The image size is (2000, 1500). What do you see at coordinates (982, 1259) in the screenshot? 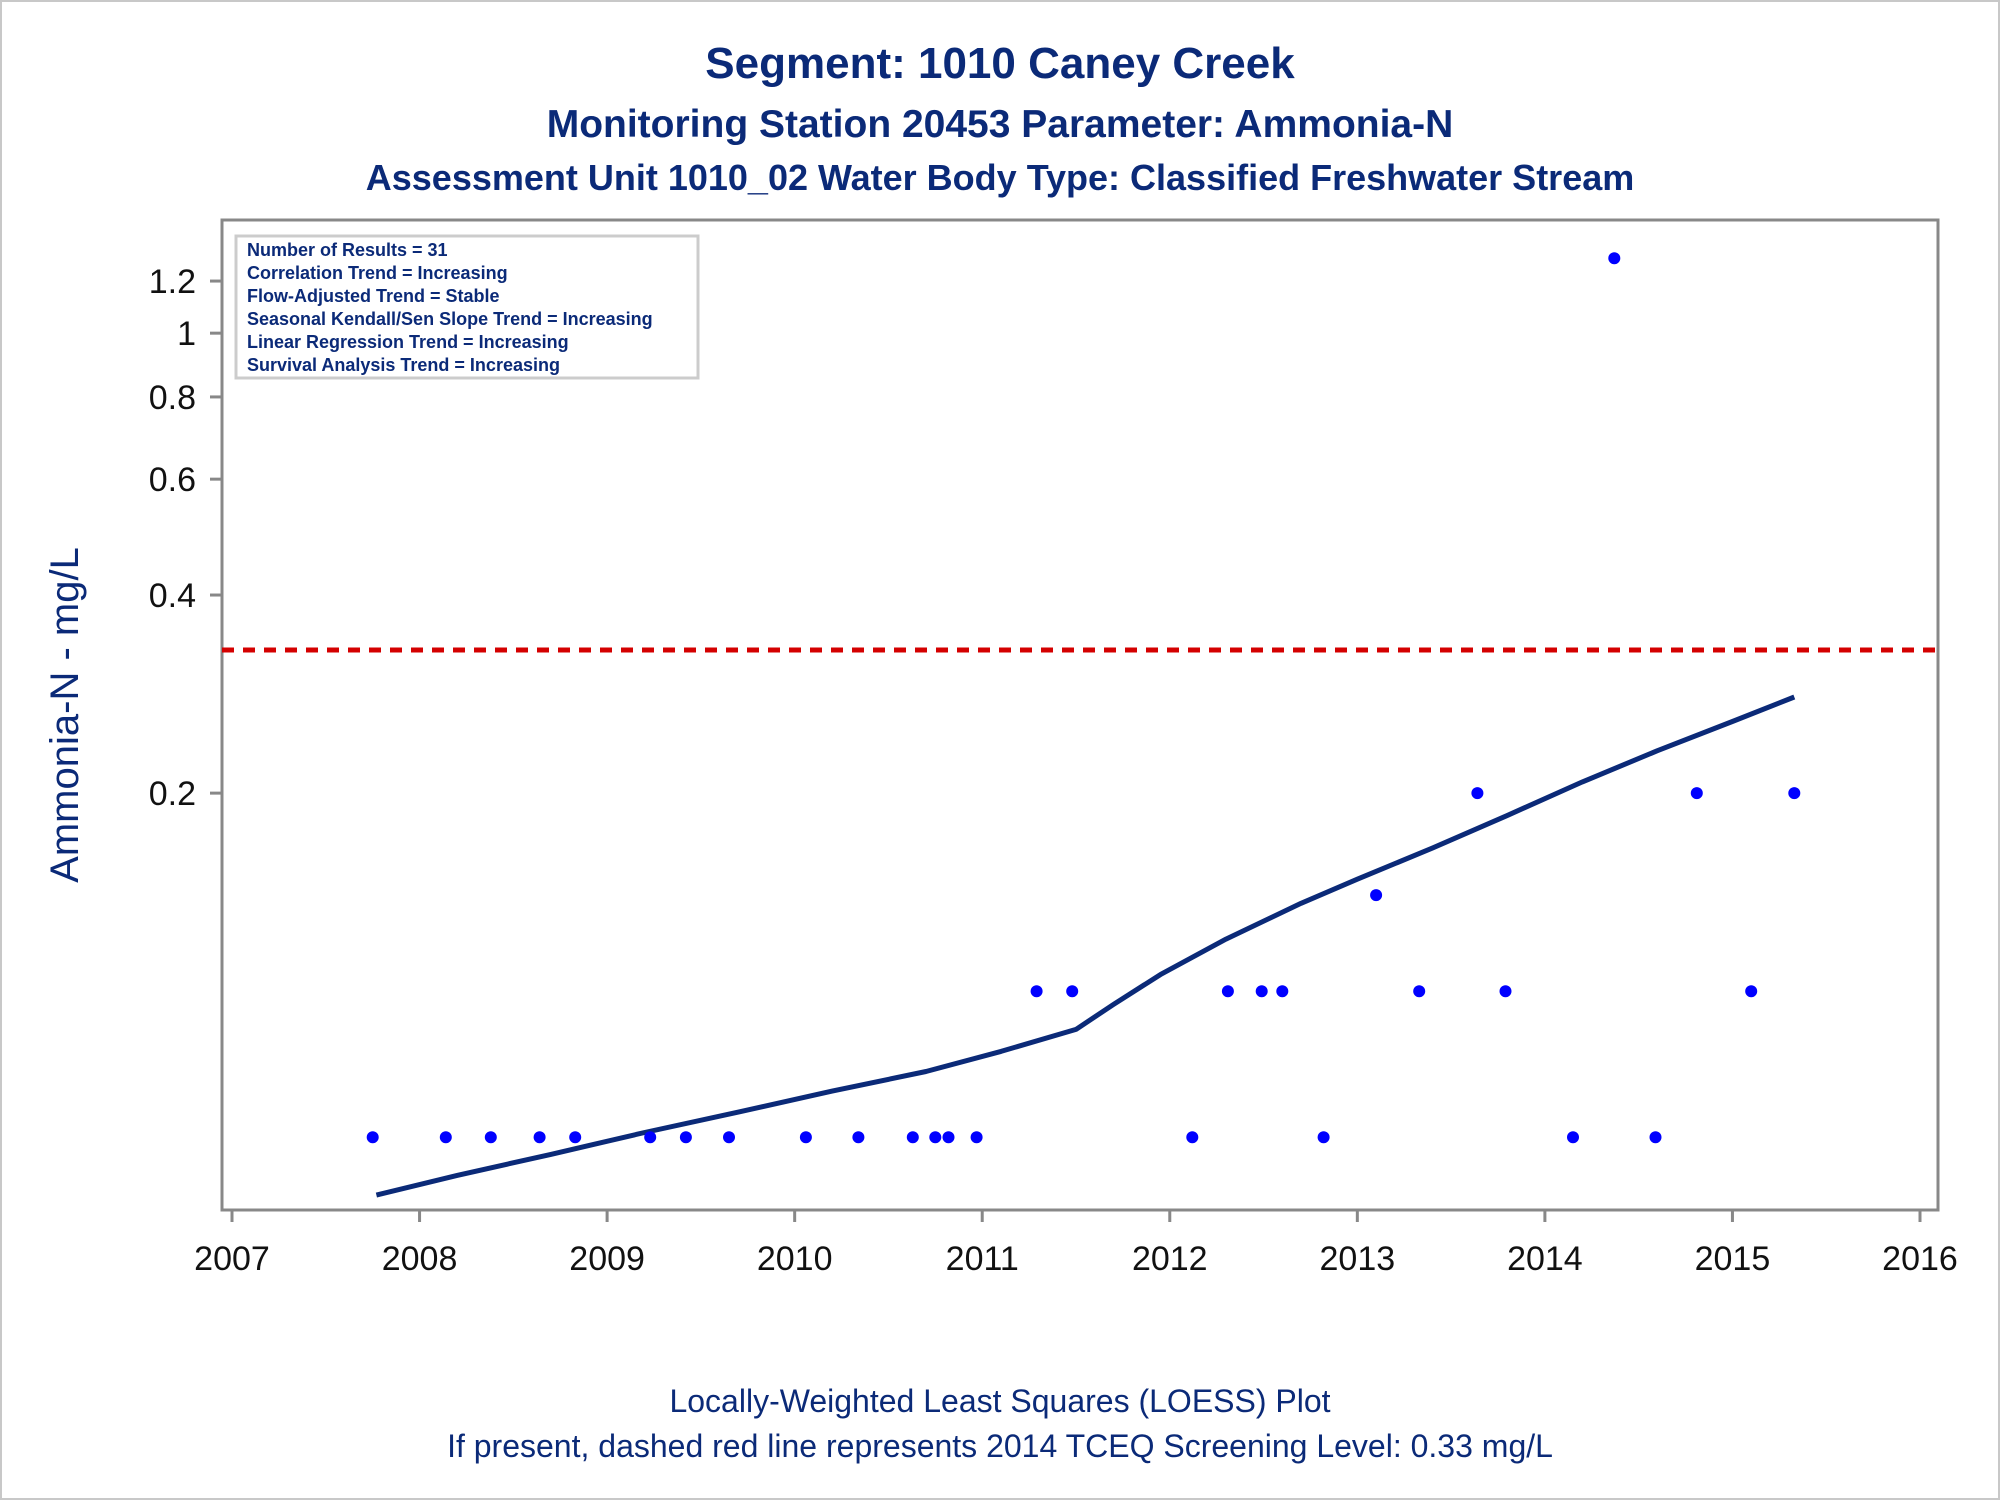
I see `x-tick-label: 2011` at bounding box center [982, 1259].